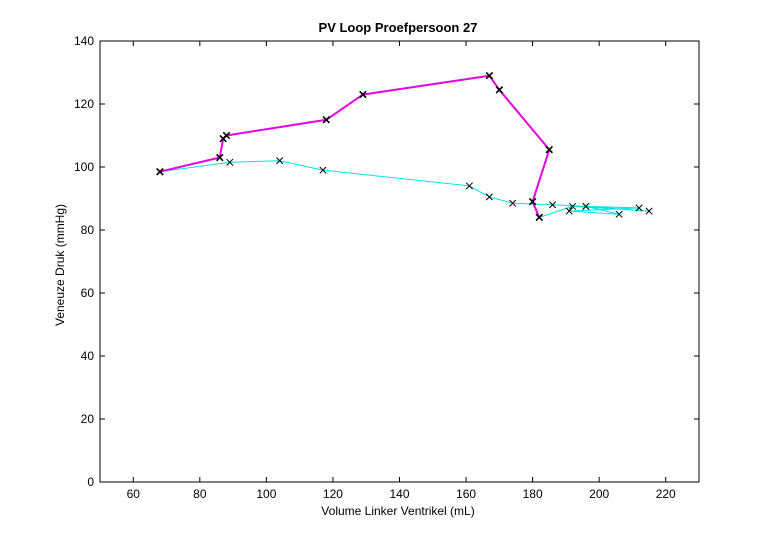 Image resolution: width=773 pixels, height=542 pixels. What do you see at coordinates (666, 494) in the screenshot?
I see `x-tick-label: 220` at bounding box center [666, 494].